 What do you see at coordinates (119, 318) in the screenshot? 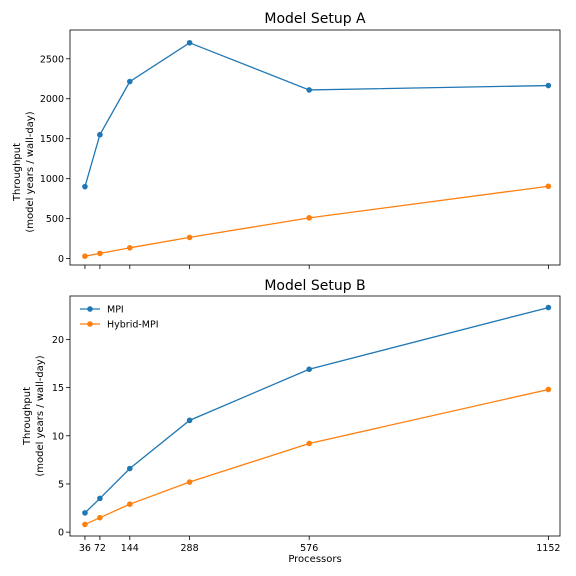
I see `legend: MPI Hybrid-MPI` at bounding box center [119, 318].